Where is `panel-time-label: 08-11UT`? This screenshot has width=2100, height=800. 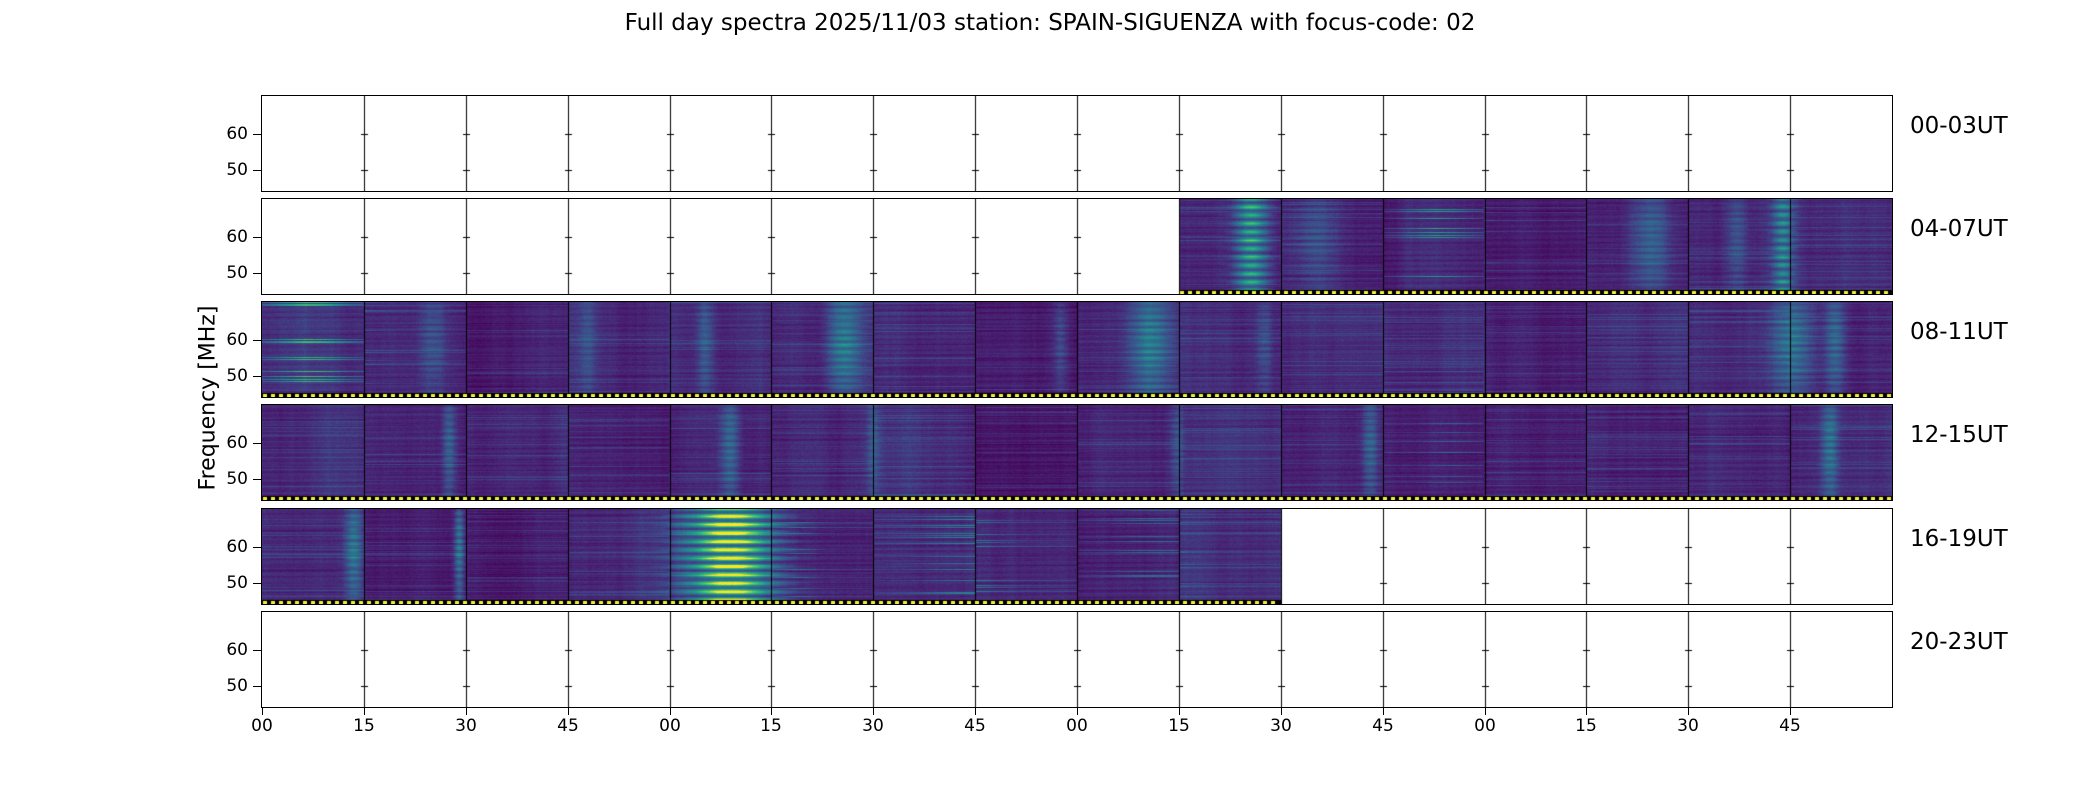 panel-time-label: 08-11UT is located at coordinates (1959, 332).